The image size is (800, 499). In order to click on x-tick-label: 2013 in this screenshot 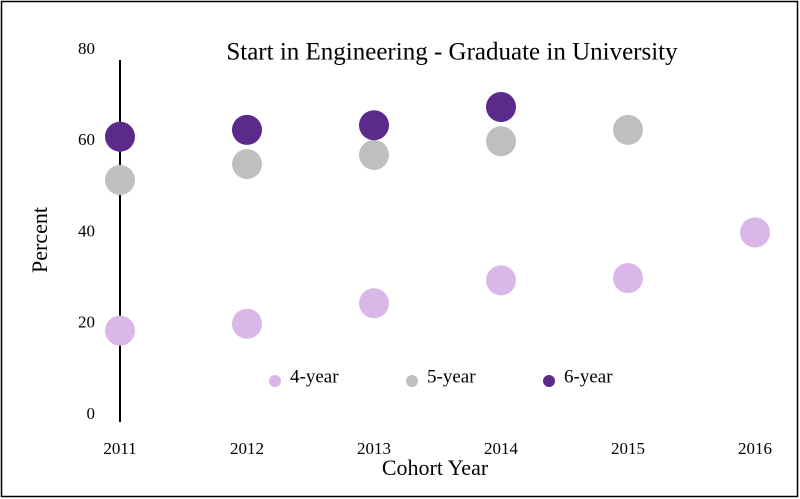, I will do `click(374, 448)`.